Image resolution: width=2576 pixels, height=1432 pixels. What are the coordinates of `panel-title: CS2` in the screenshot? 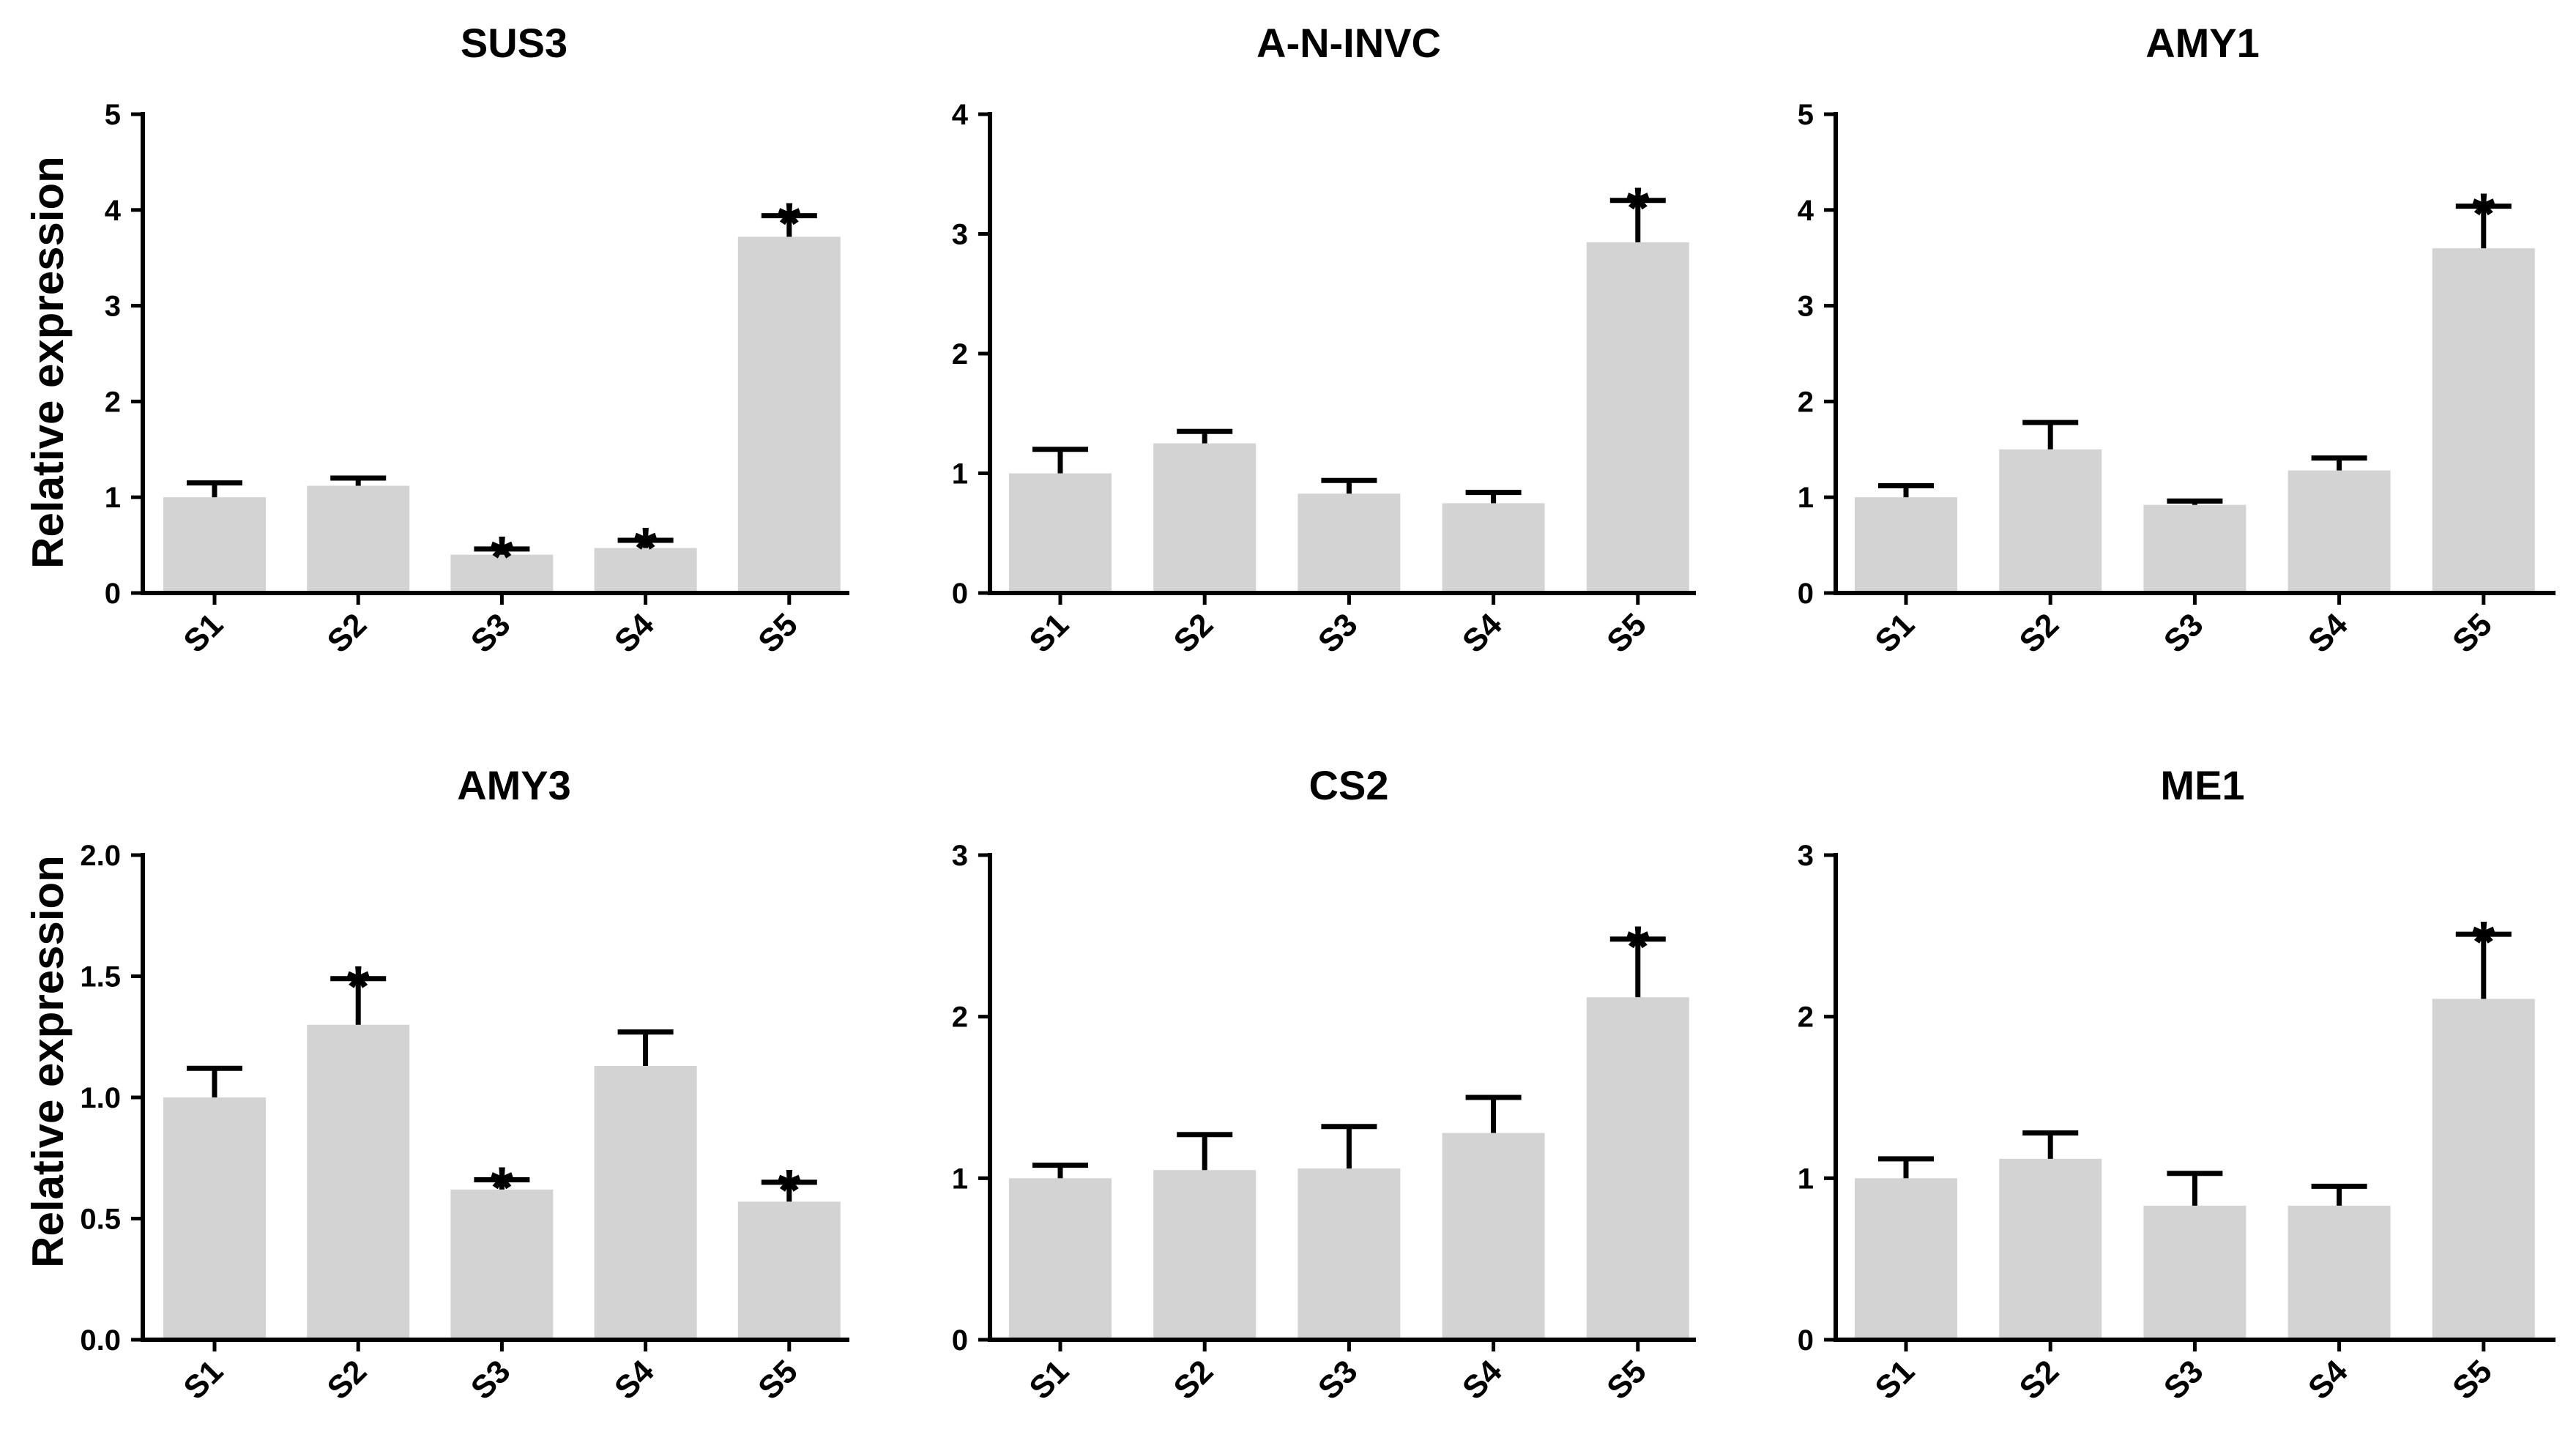 It's located at (1349, 785).